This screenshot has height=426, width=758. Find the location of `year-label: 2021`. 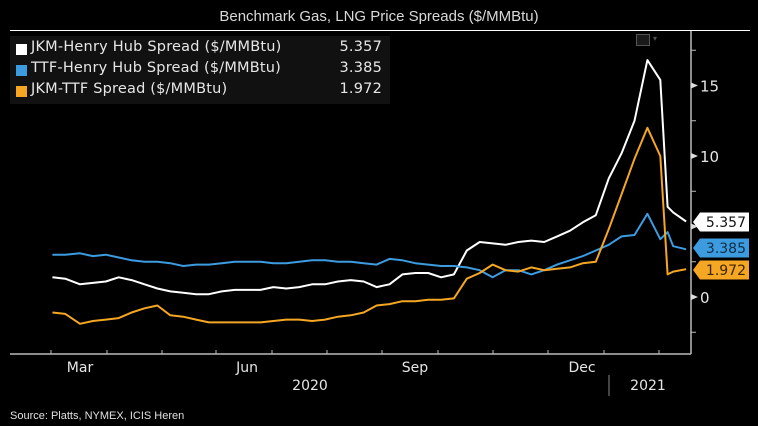

year-label: 2021 is located at coordinates (648, 386).